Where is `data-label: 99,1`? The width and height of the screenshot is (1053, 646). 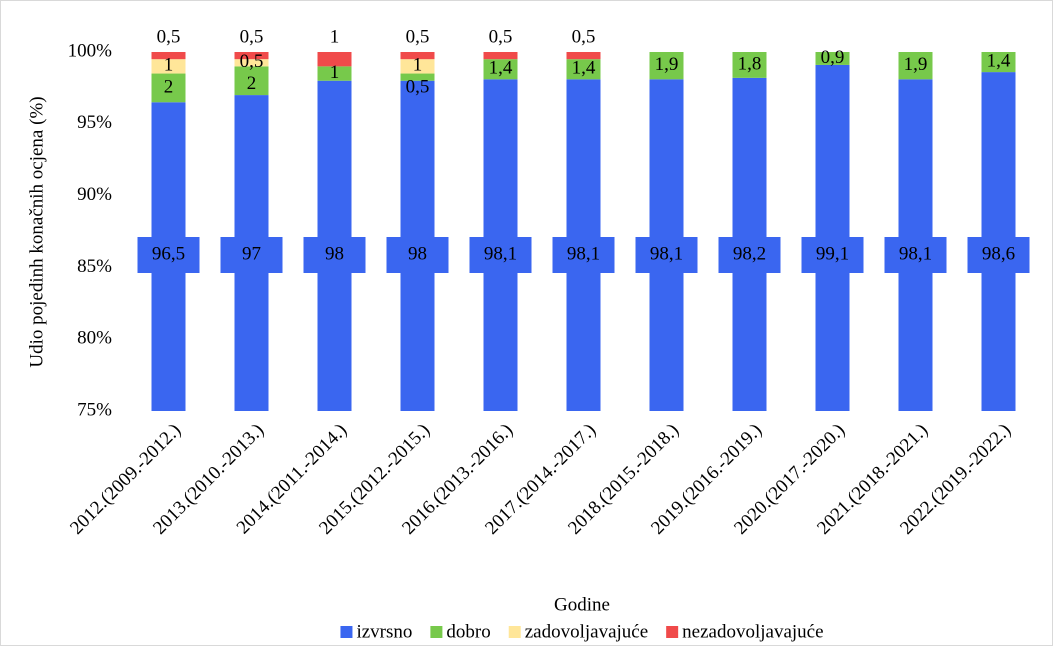
data-label: 99,1 is located at coordinates (832, 253).